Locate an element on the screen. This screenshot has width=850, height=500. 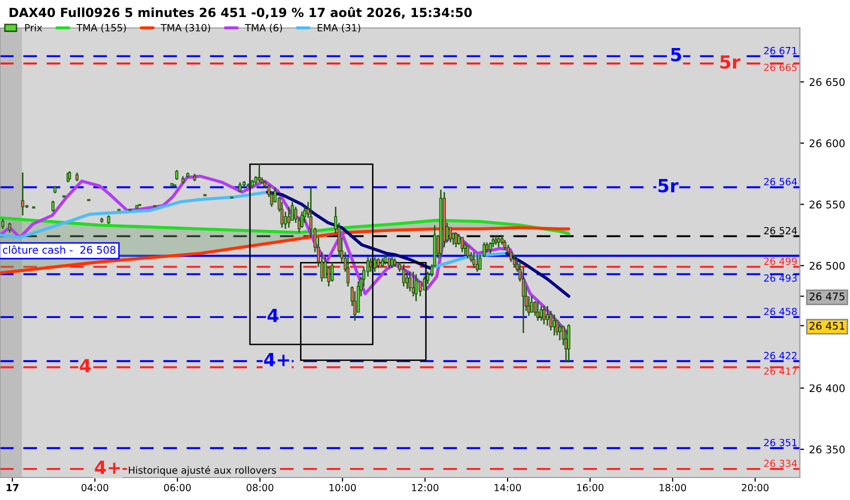
x-tick-label: 10:00 is located at coordinates (343, 488).